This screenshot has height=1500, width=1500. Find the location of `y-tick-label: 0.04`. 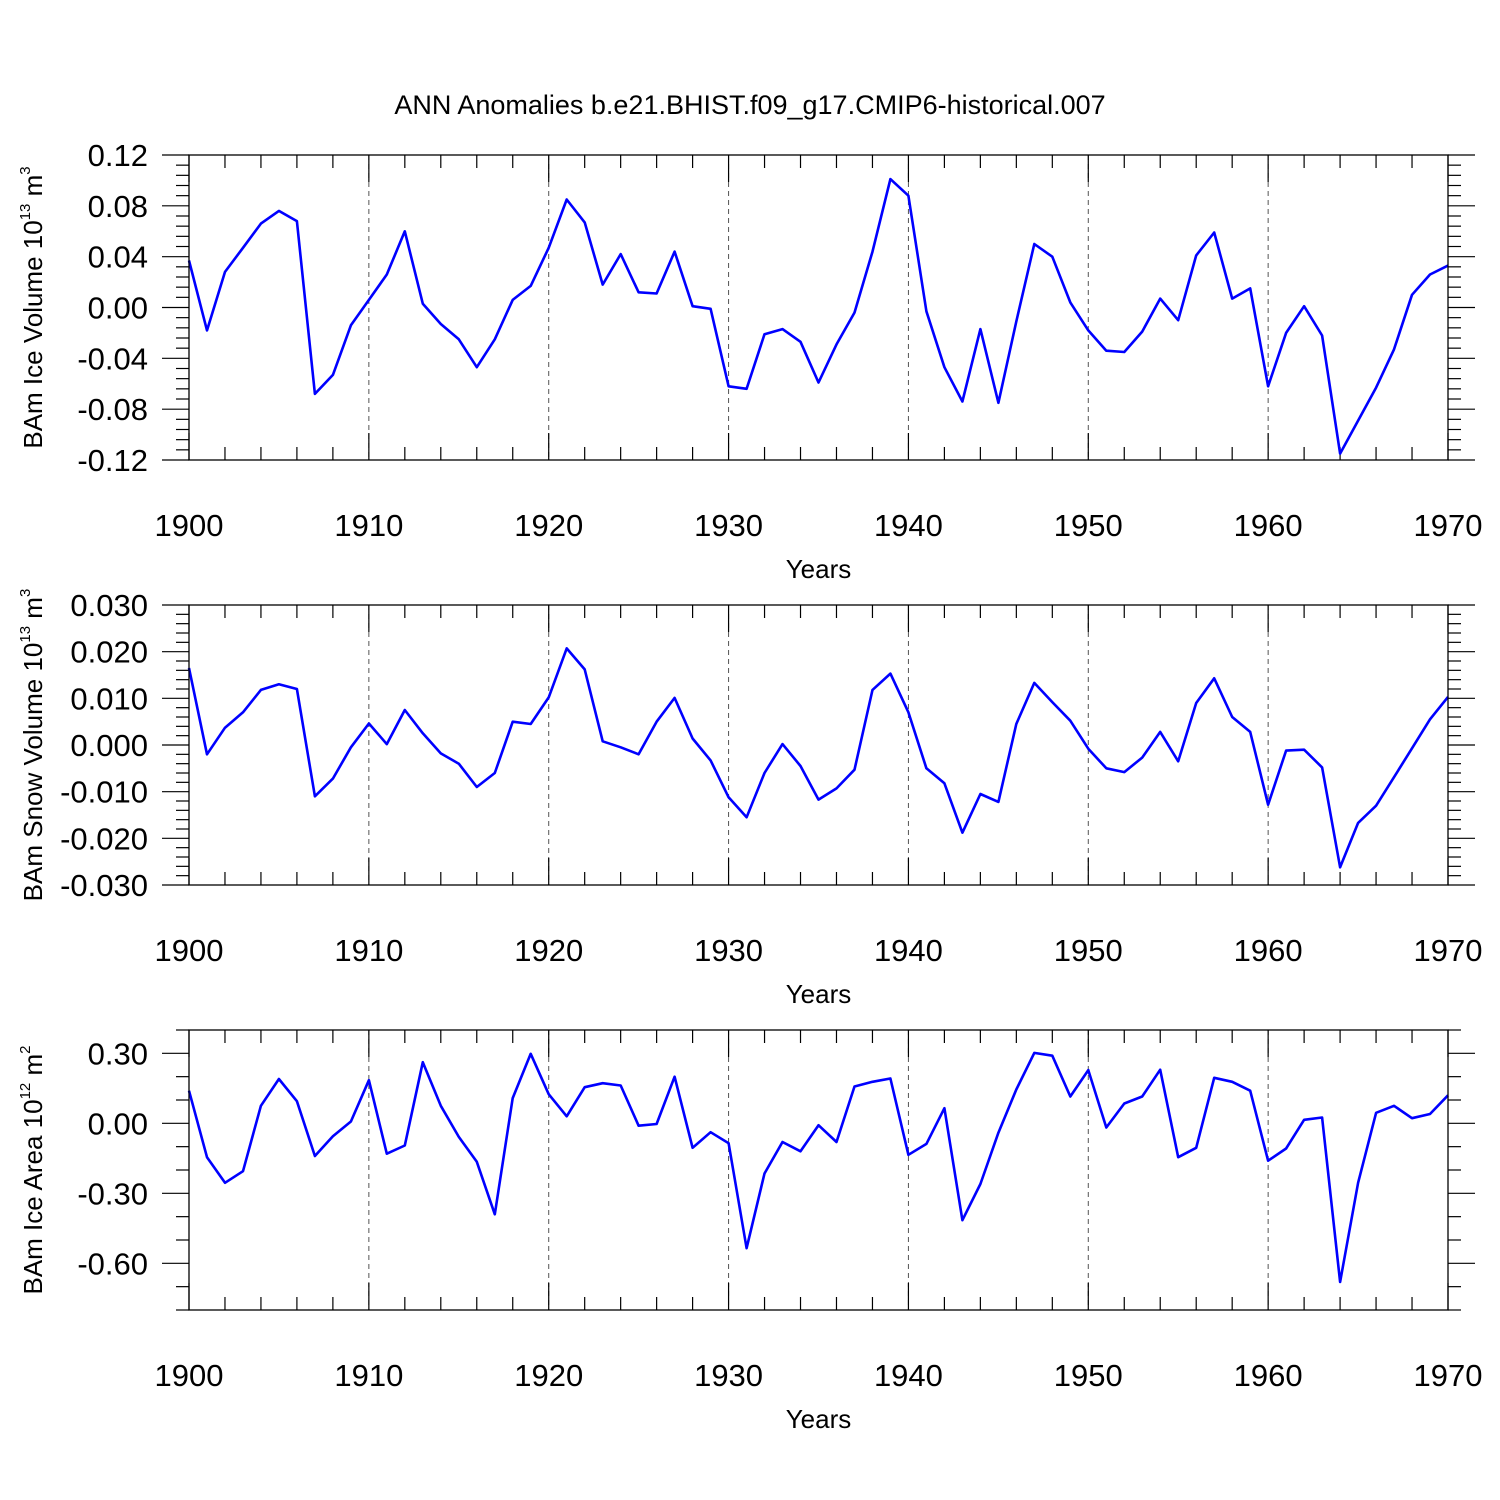

y-tick-label: 0.04 is located at coordinates (118, 257).